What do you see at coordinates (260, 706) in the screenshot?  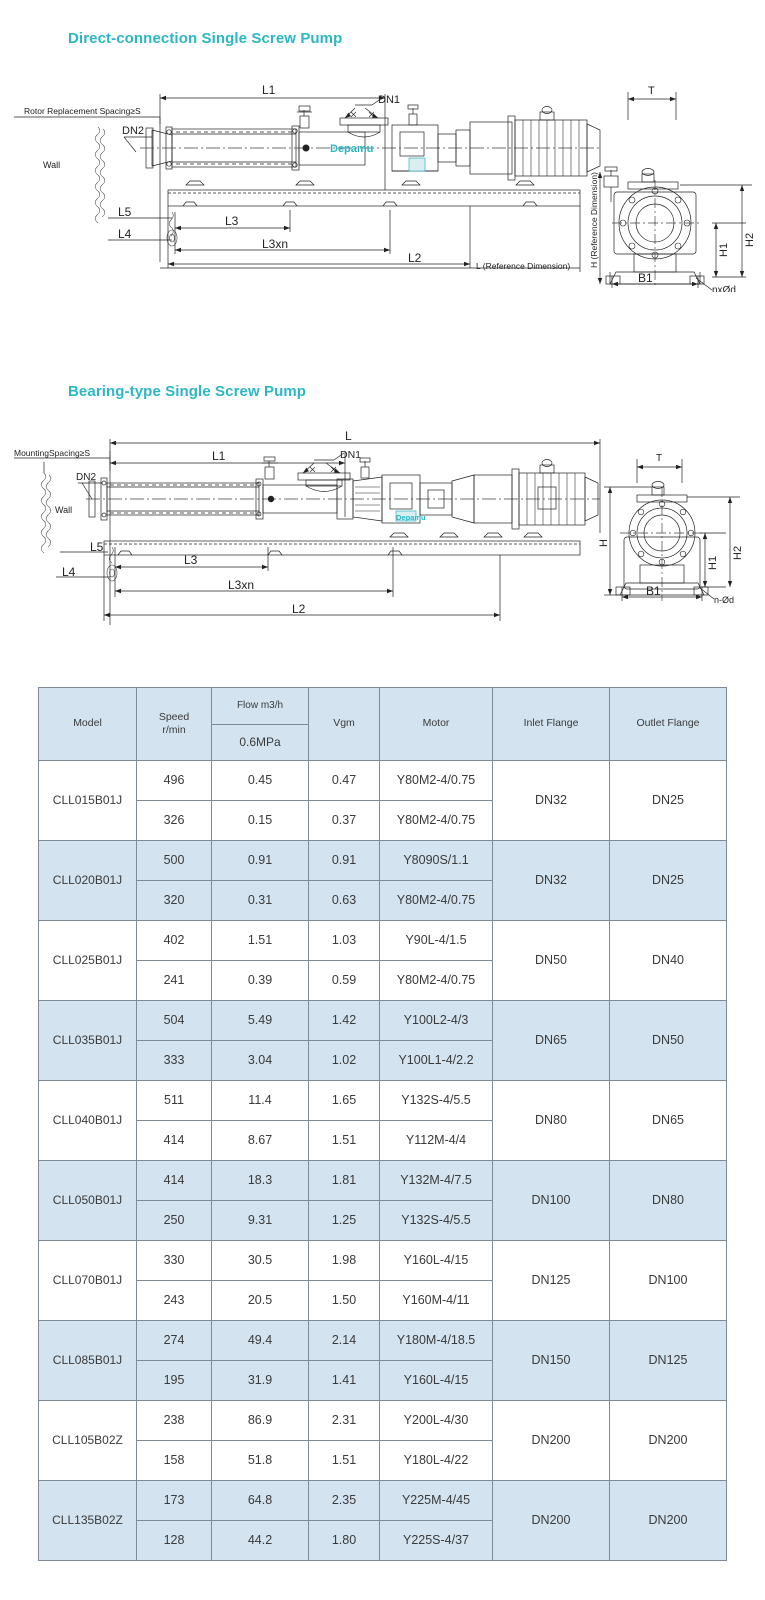 I see `header-flow-unit: Flow m3/h` at bounding box center [260, 706].